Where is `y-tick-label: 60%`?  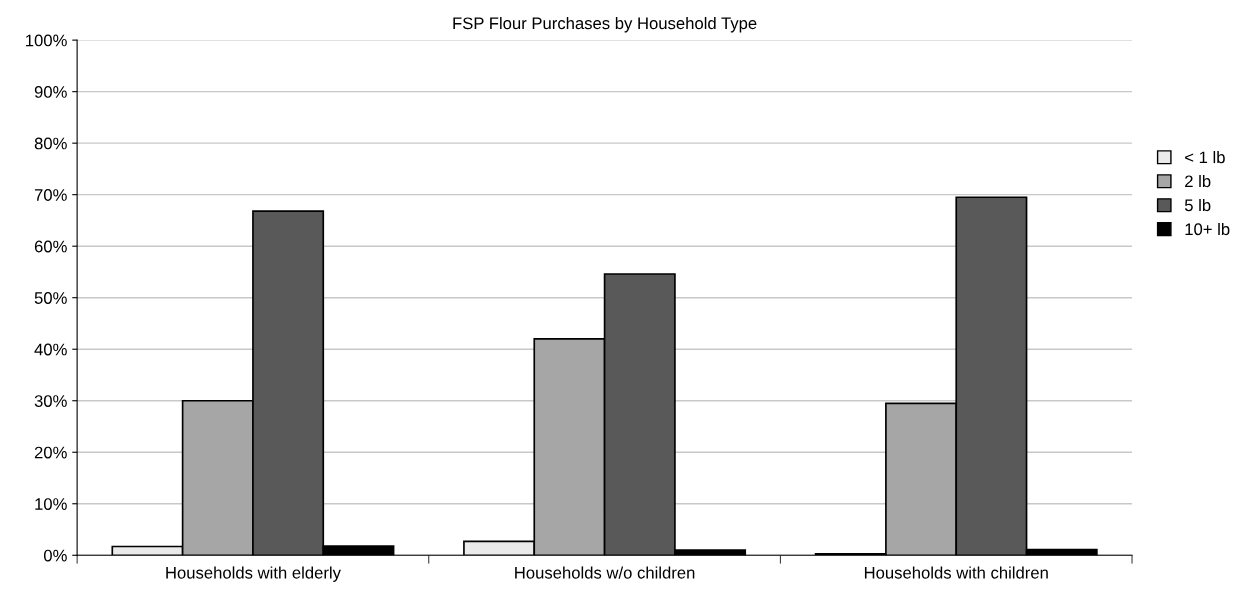 y-tick-label: 60% is located at coordinates (50, 246).